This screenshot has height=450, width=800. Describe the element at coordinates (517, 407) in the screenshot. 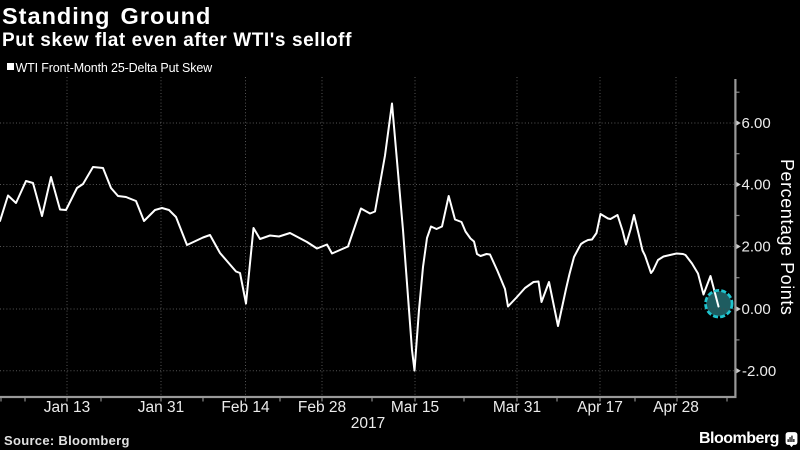

I see `svg-text: Mar 31` at that location.